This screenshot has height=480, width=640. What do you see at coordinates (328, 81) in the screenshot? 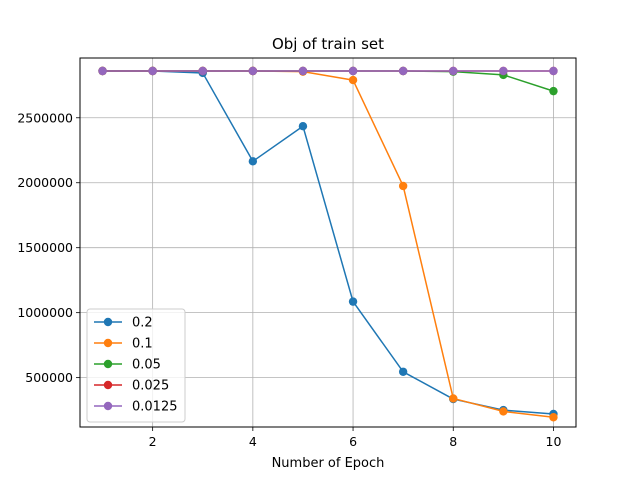
I see `series-line` at bounding box center [328, 81].